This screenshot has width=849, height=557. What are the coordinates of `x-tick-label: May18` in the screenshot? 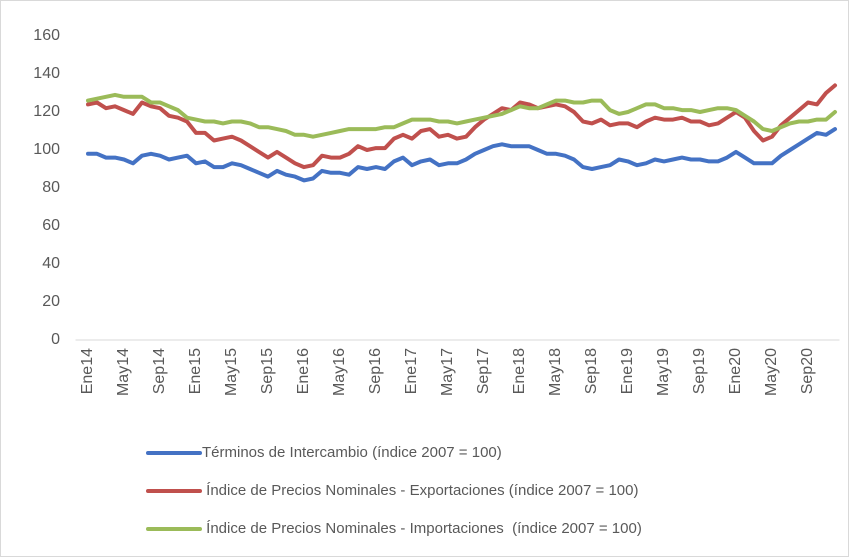 It's located at (555, 372).